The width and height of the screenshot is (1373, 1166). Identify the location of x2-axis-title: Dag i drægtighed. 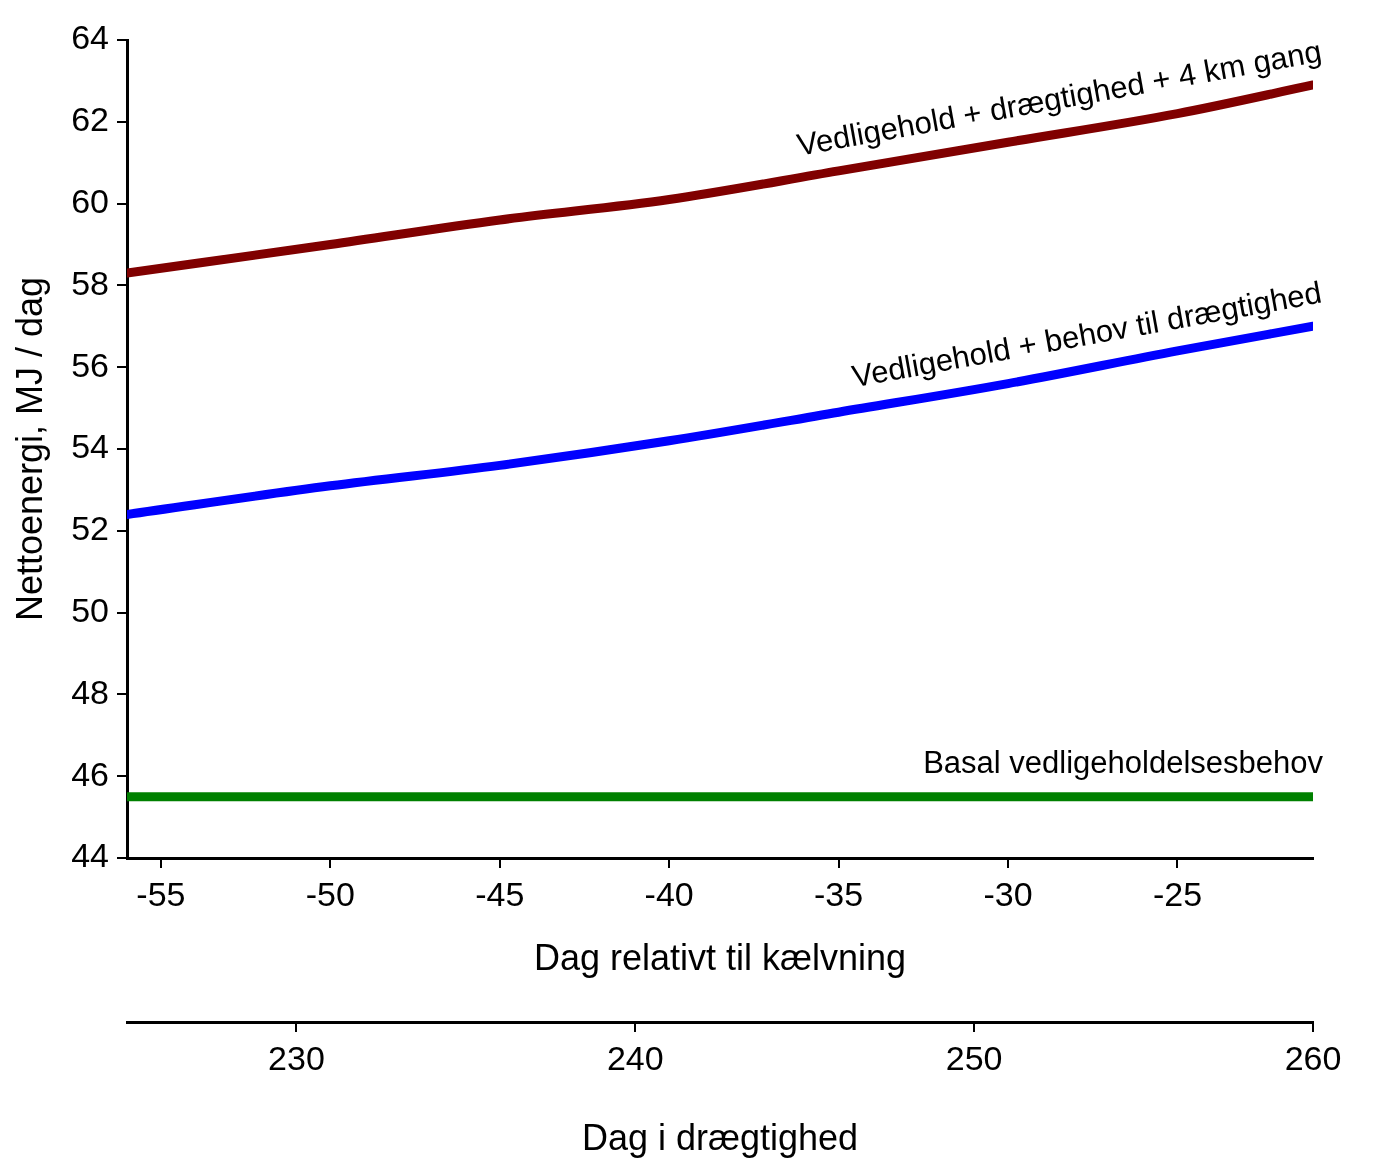
(720, 1138).